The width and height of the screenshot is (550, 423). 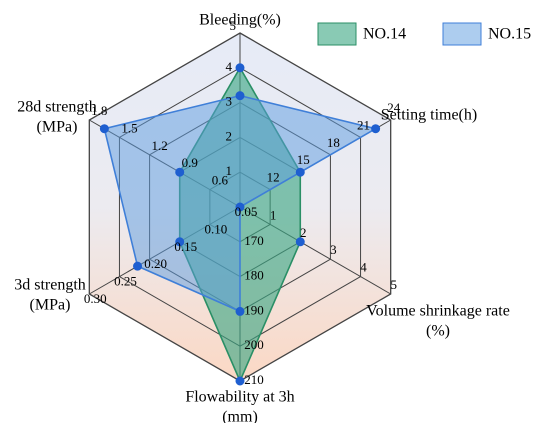 What do you see at coordinates (254, 309) in the screenshot?
I see `tick-label-axis4: 190` at bounding box center [254, 309].